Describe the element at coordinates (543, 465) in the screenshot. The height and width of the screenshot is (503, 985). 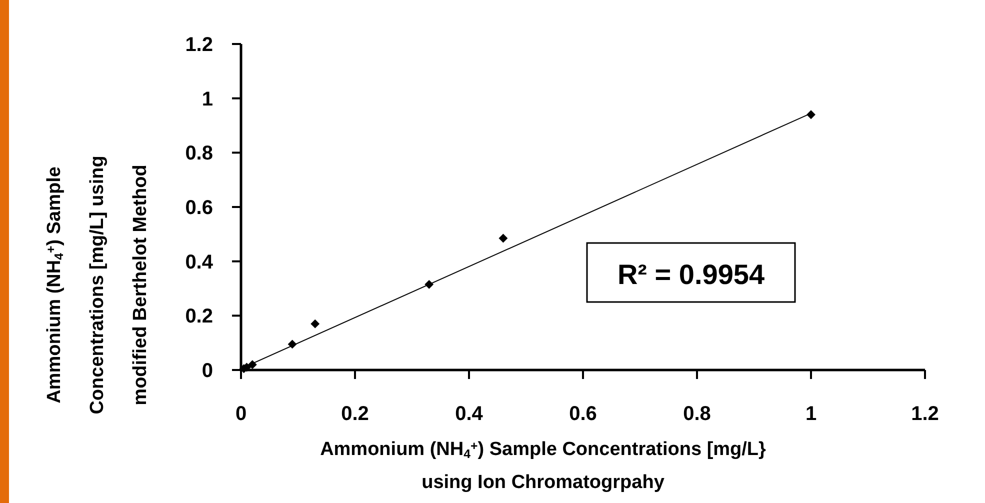
I see `x-axis-title: Ammonium (NH$_{4}$$^{+}$) Sample Concentrations [mg/L} using Ion Chromatogrpahy` at that location.